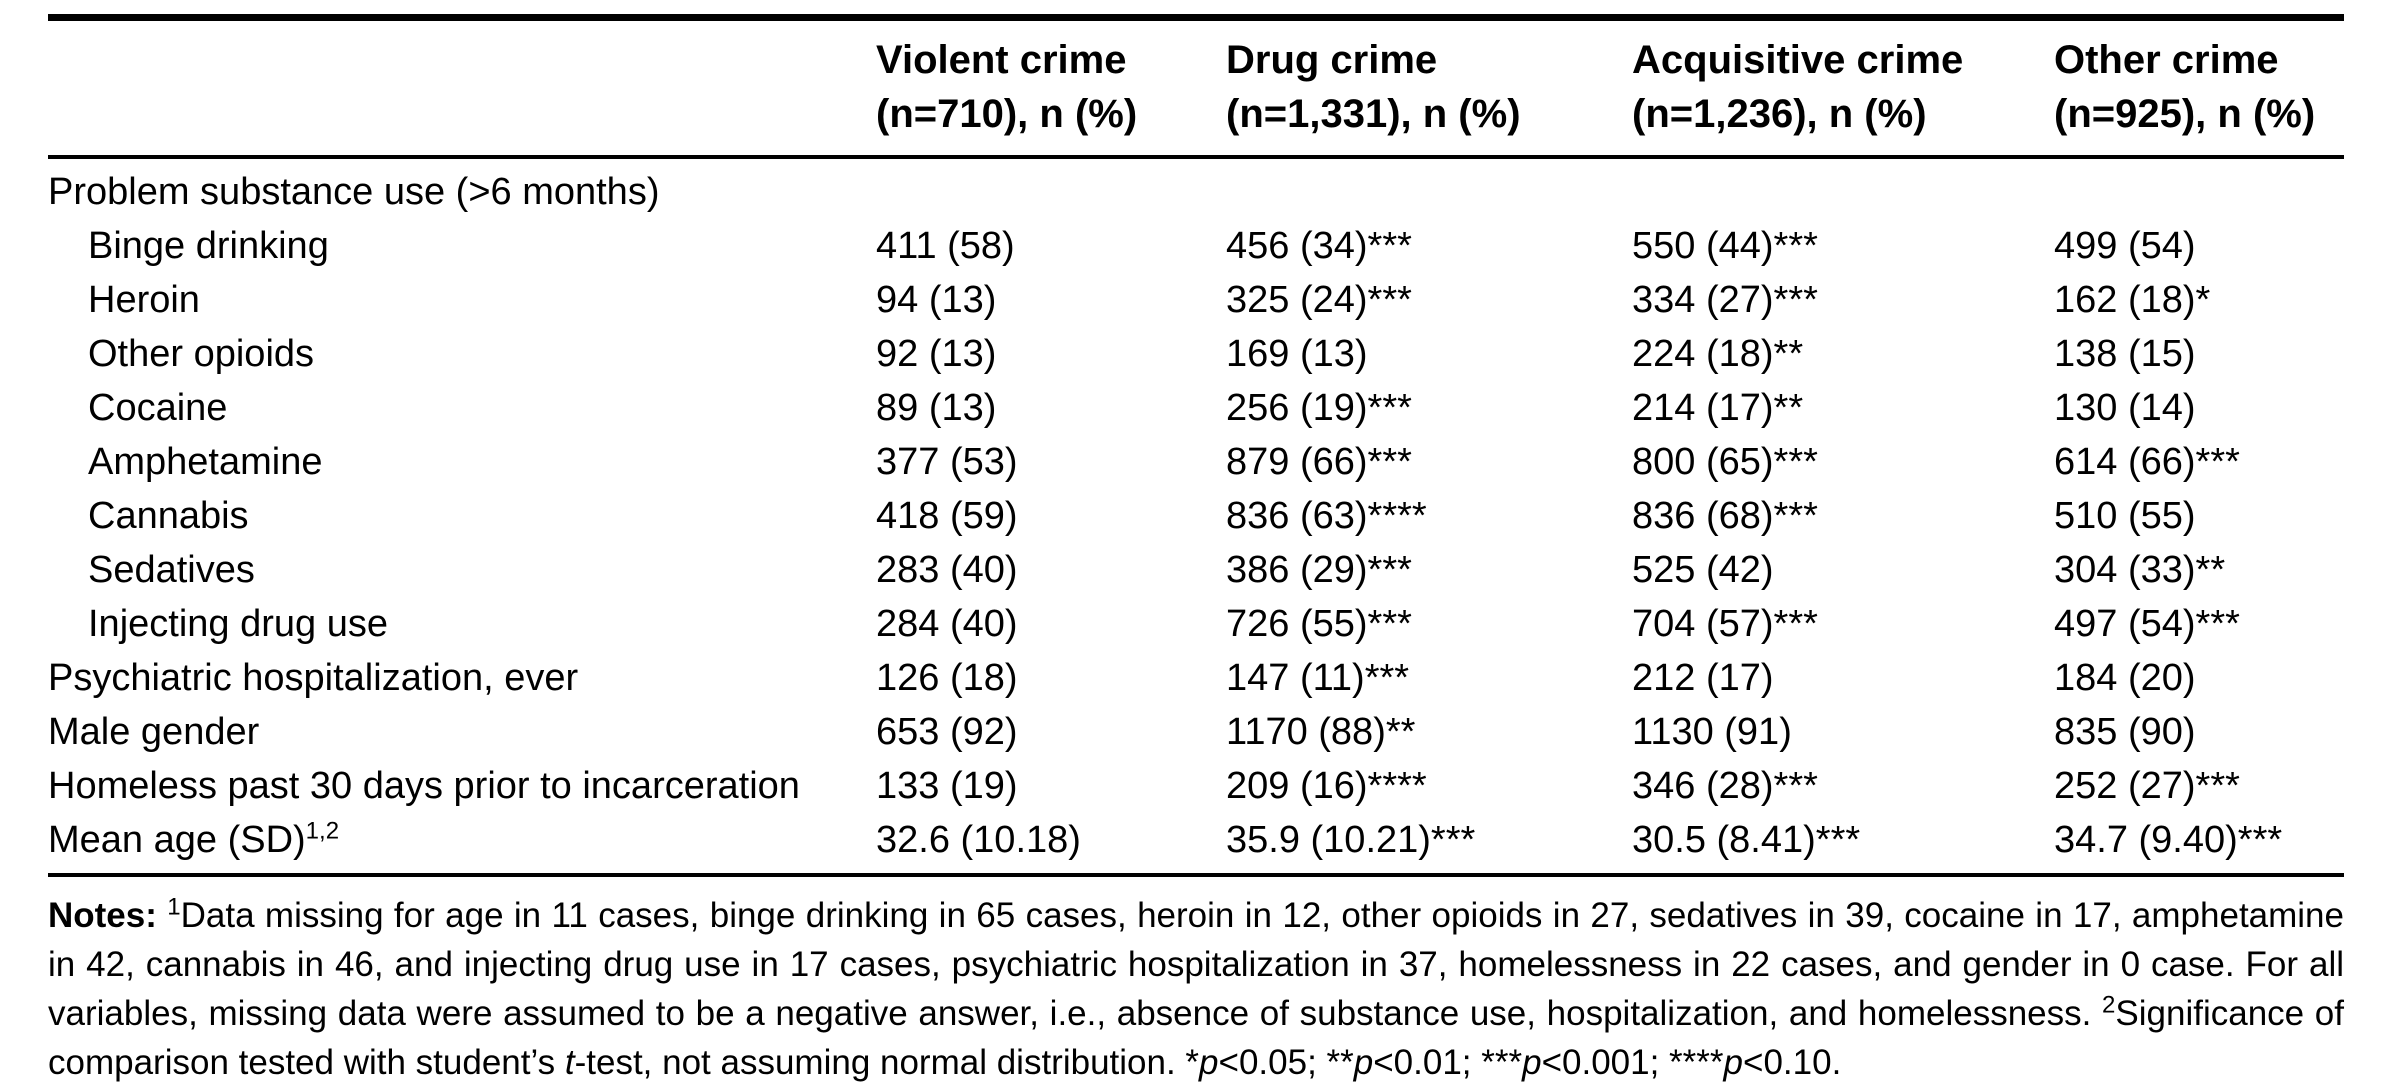 The width and height of the screenshot is (2384, 1087). What do you see at coordinates (2166, 60) in the screenshot?
I see `column-title: Other crime` at bounding box center [2166, 60].